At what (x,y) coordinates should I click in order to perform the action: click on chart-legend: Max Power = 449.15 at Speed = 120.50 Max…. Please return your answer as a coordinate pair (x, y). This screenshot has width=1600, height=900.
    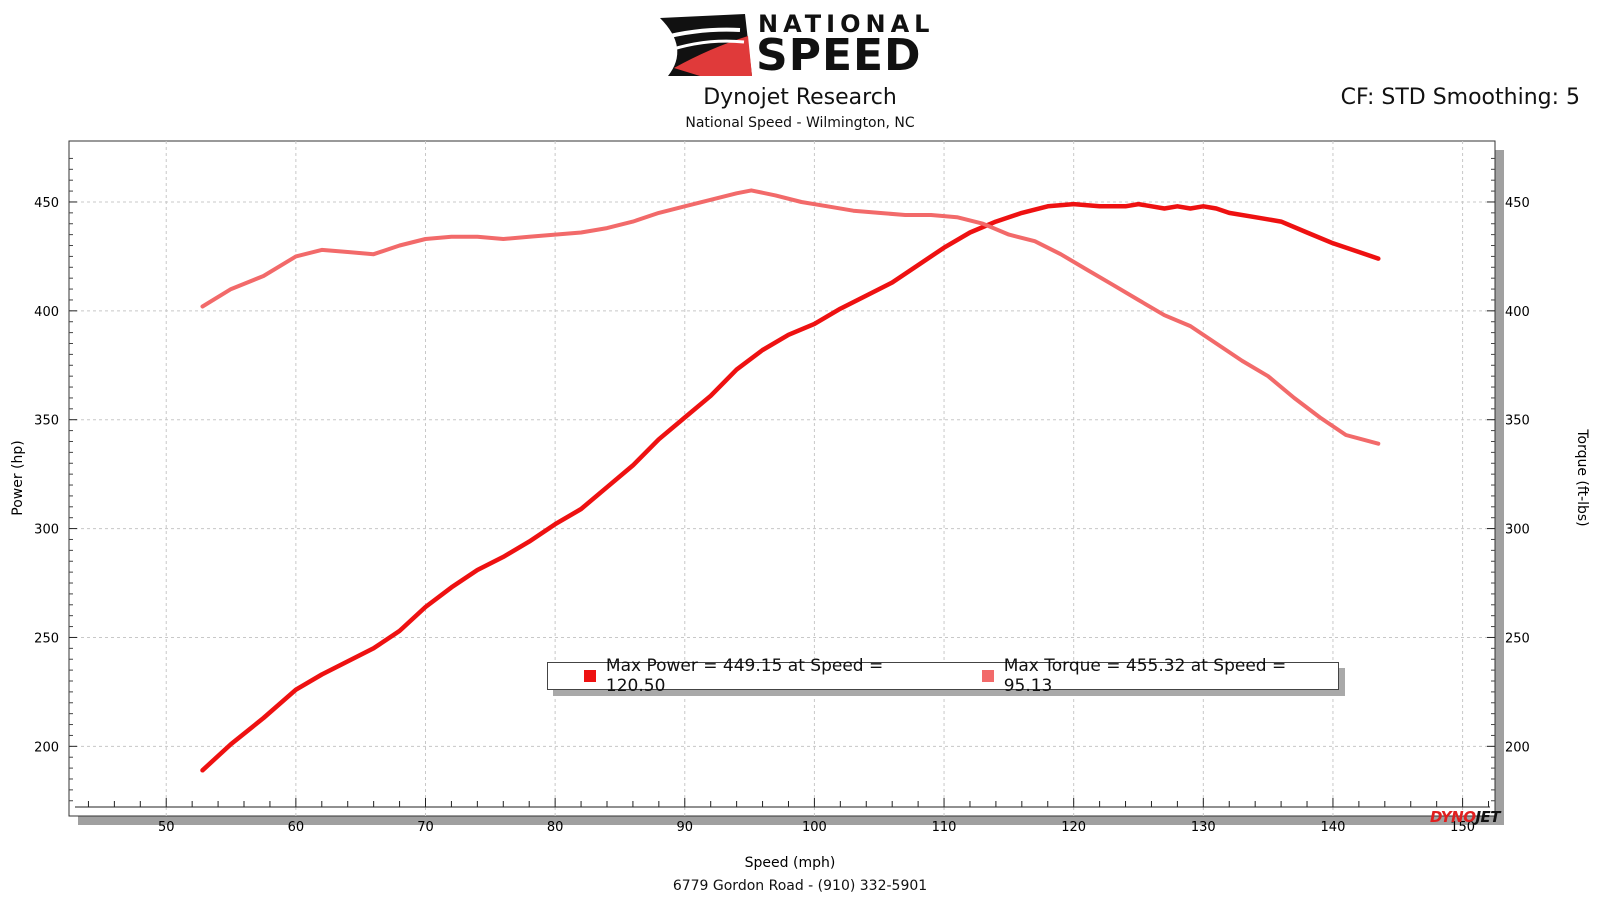
    Looking at the image, I should click on (943, 676).